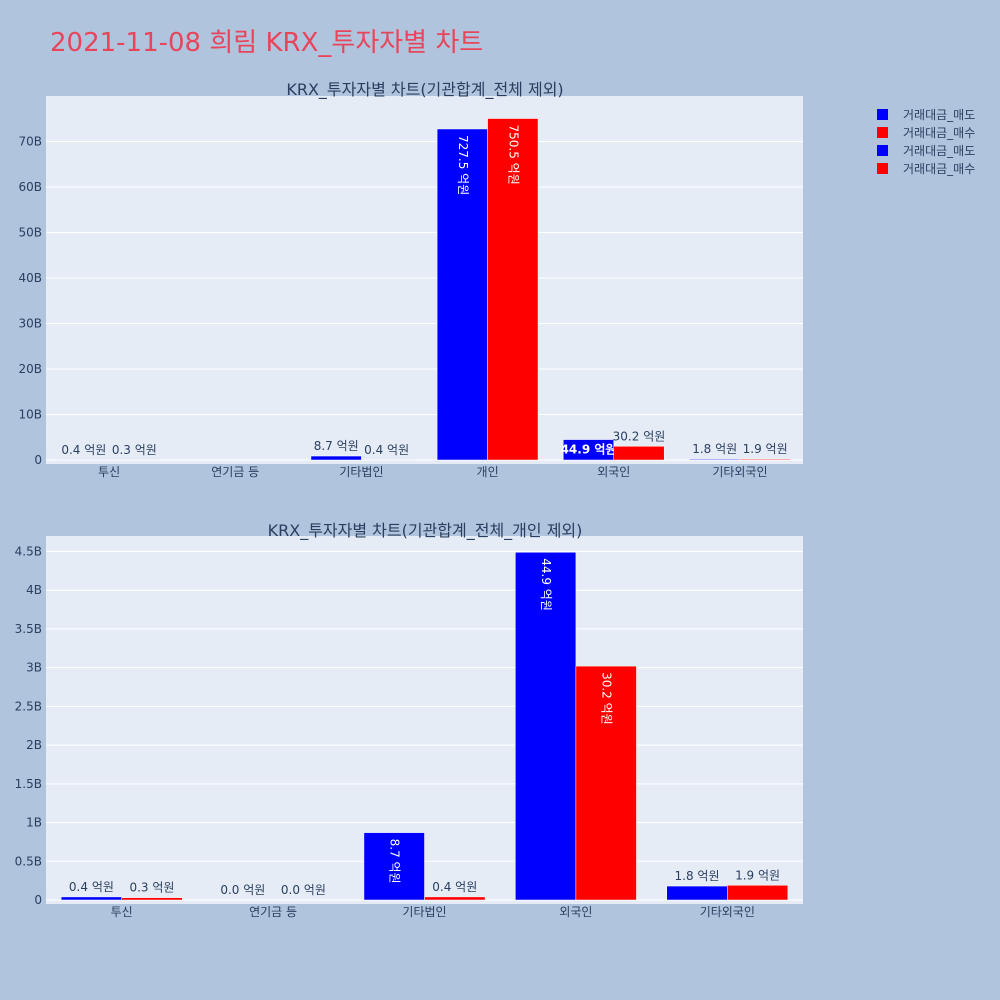 Image resolution: width=1000 pixels, height=1000 pixels. Describe the element at coordinates (38, 900) in the screenshot. I see `chart2-y-tick-label: 0` at that location.